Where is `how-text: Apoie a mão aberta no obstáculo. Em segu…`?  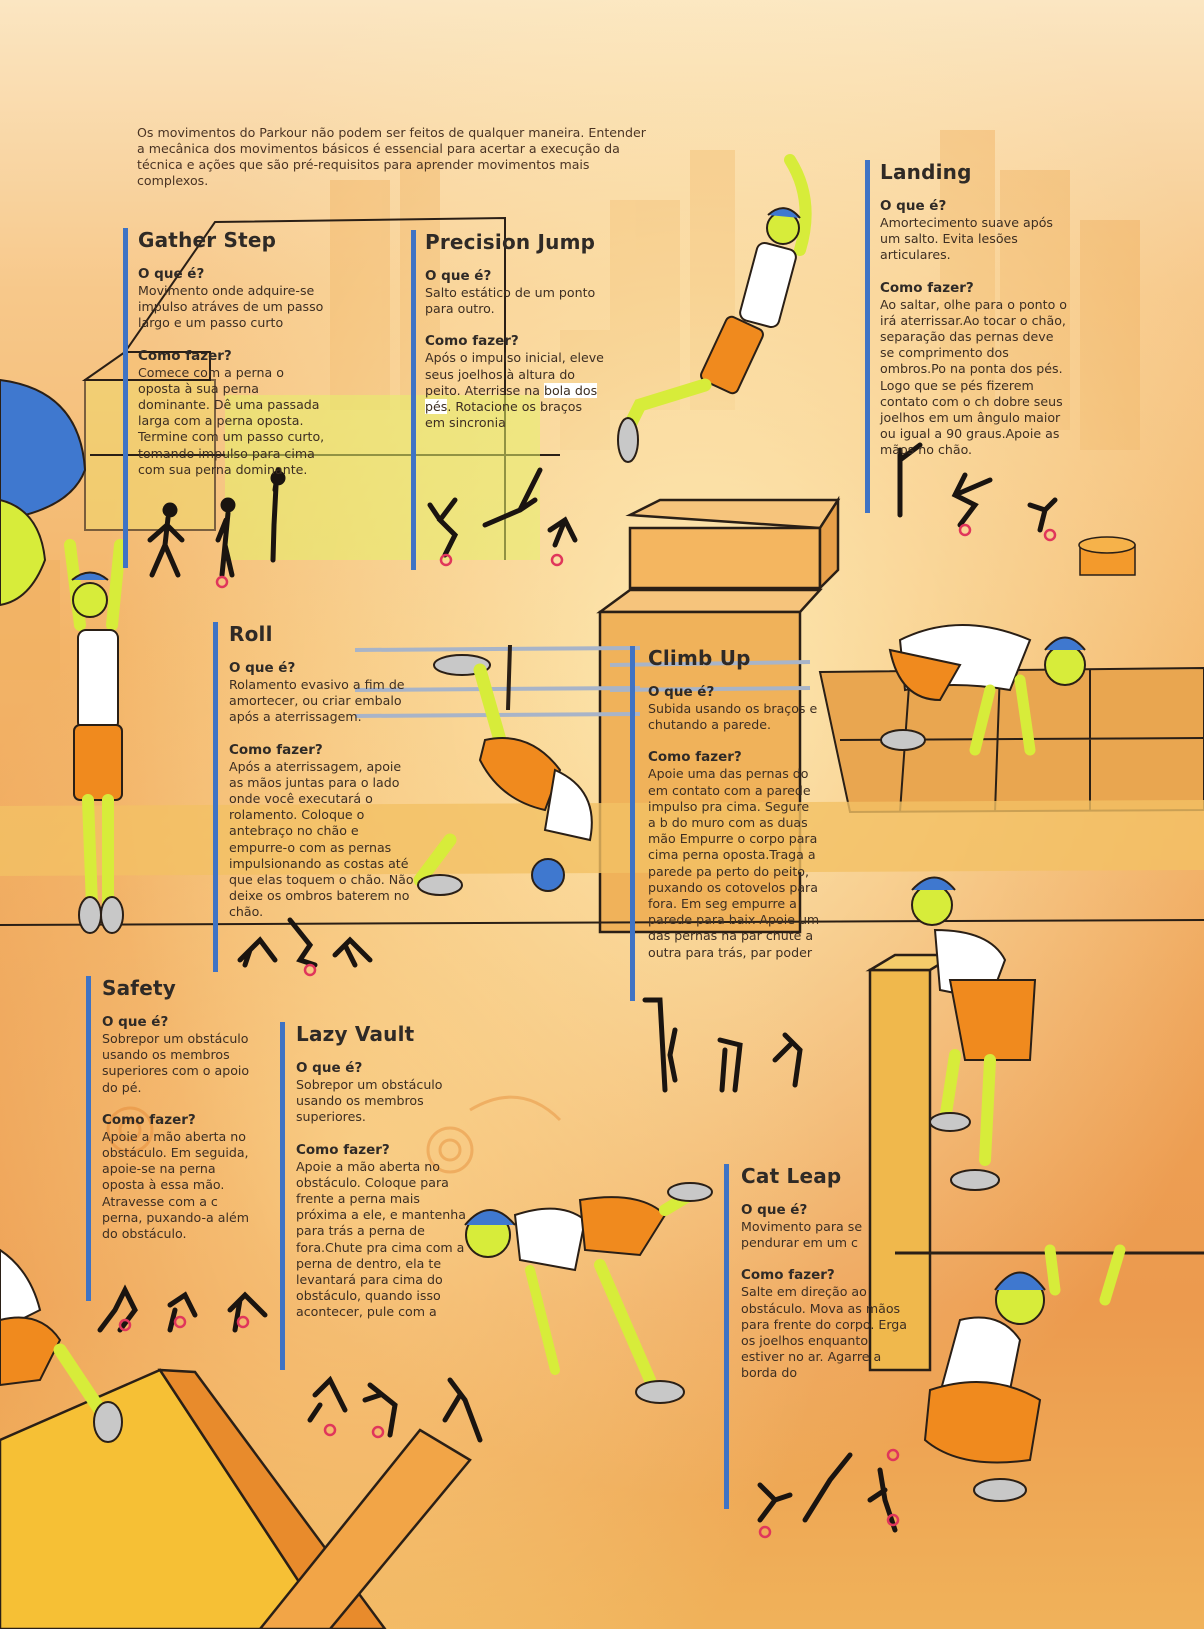 how-text: Apoie a mão aberta no obstáculo. Em segu… is located at coordinates (175, 1185).